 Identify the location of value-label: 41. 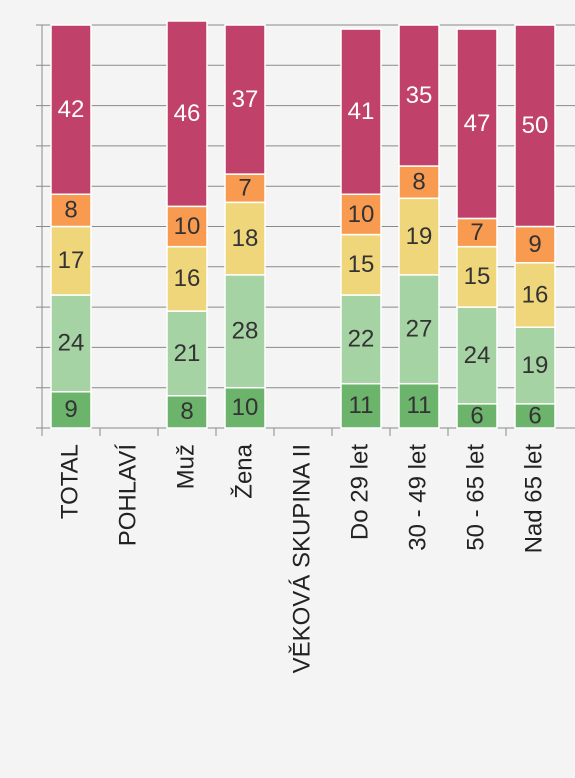
(361, 111).